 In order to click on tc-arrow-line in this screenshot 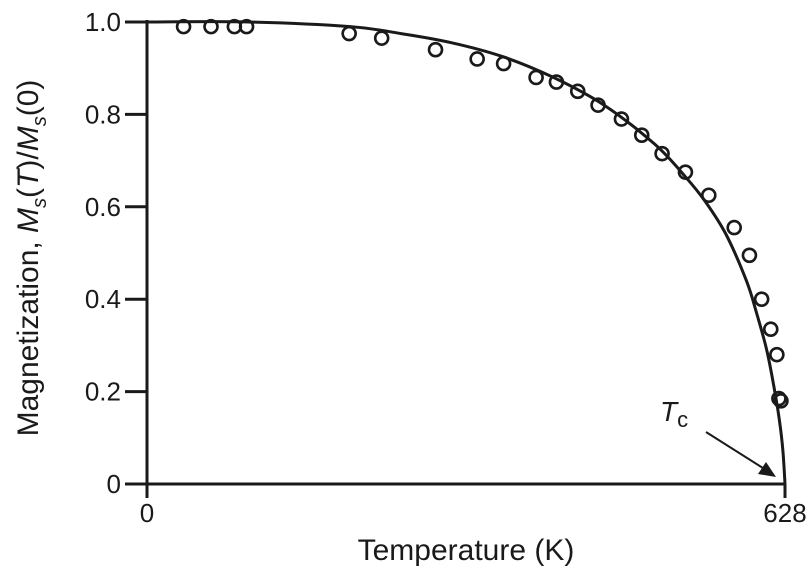, I will do `click(736, 451)`.